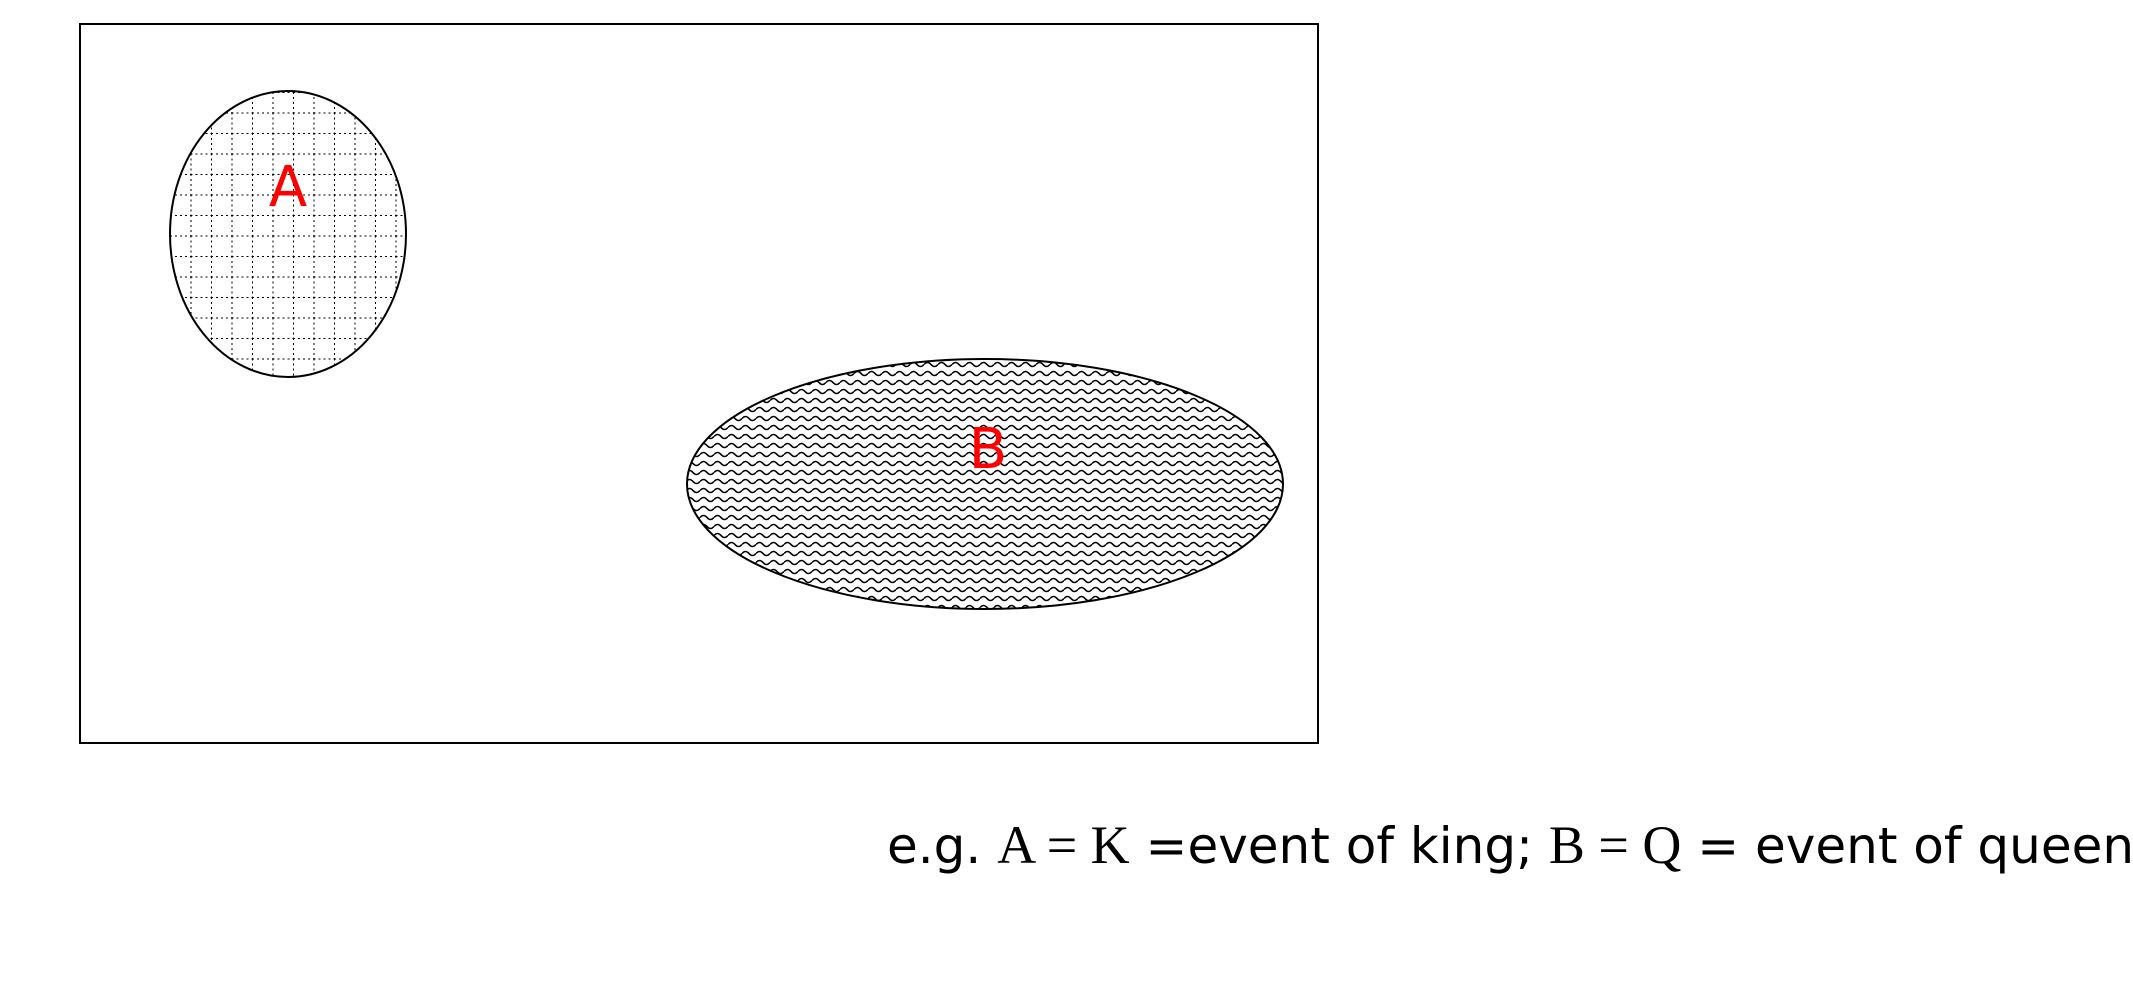  Describe the element at coordinates (1615, 845) in the screenshot. I see `caption-b-symbol: B = Q` at that location.